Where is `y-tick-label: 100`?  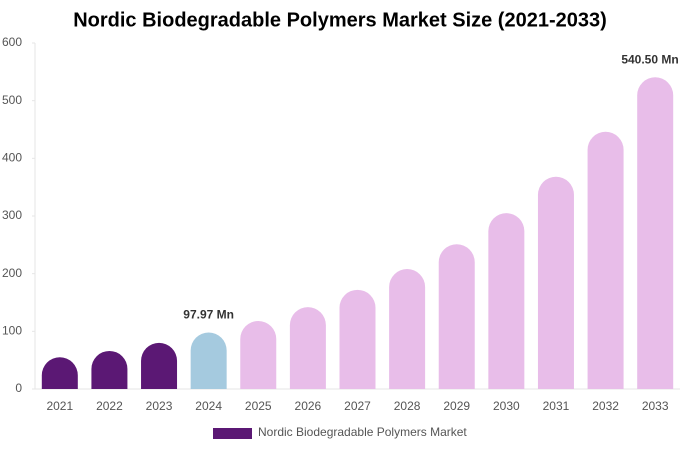 y-tick-label: 100 is located at coordinates (12, 331).